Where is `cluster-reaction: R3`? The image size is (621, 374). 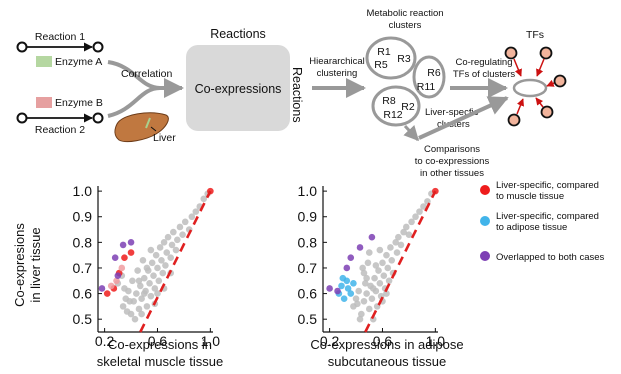 cluster-reaction: R3 is located at coordinates (404, 59).